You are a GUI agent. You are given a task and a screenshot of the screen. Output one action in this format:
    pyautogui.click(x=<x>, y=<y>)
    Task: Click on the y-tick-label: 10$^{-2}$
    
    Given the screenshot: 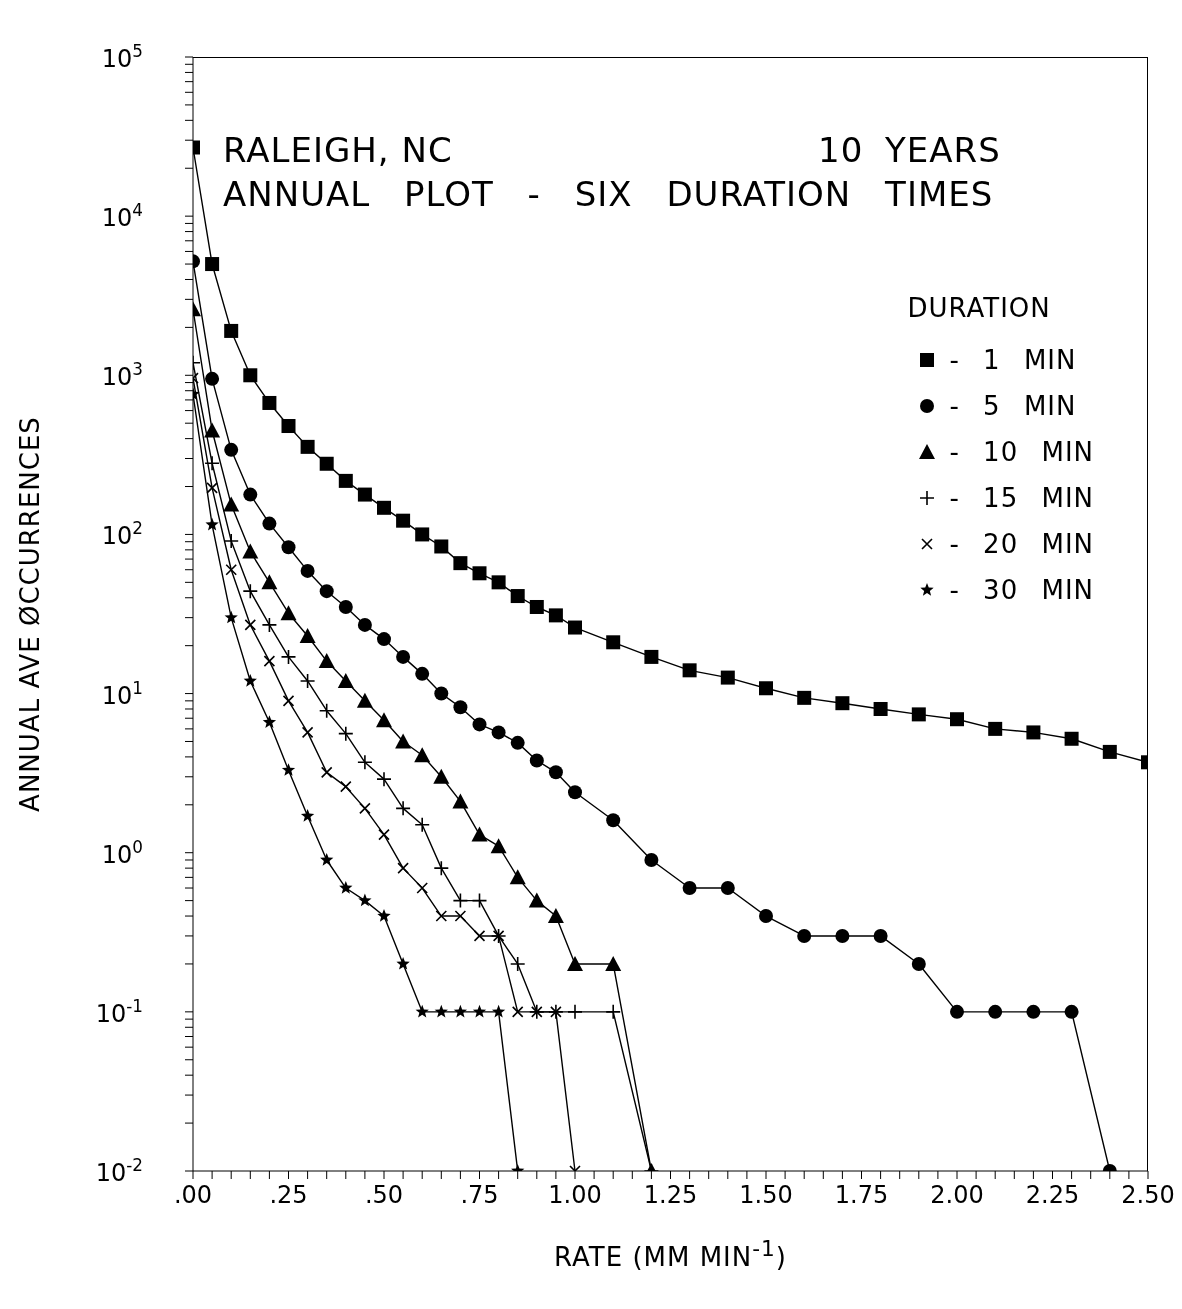 What is the action you would take?
    pyautogui.click(x=119, y=1171)
    